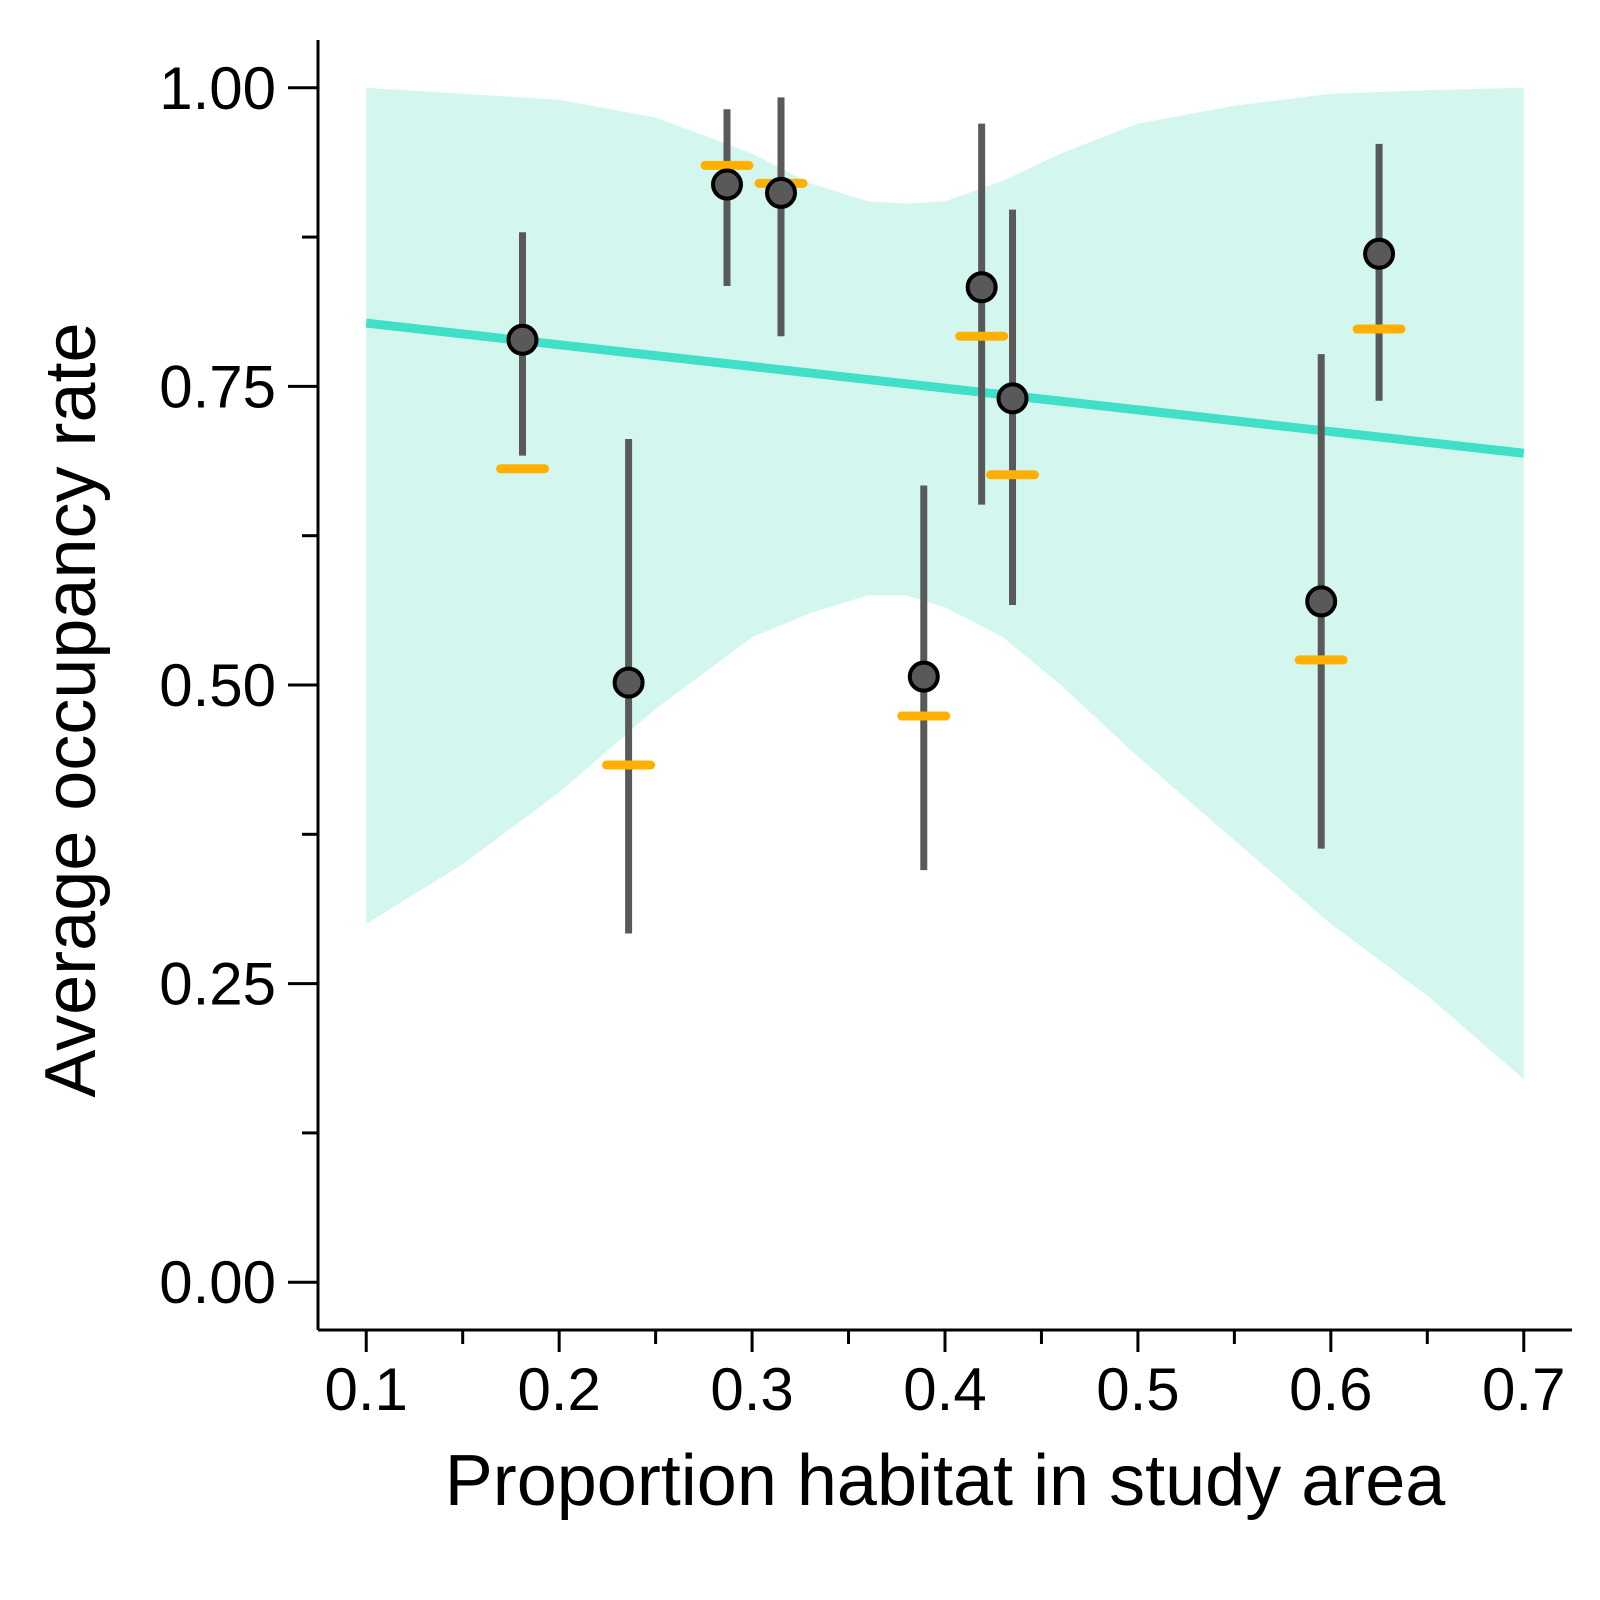  I want to click on y-tick-label: 1.00, so click(217, 88).